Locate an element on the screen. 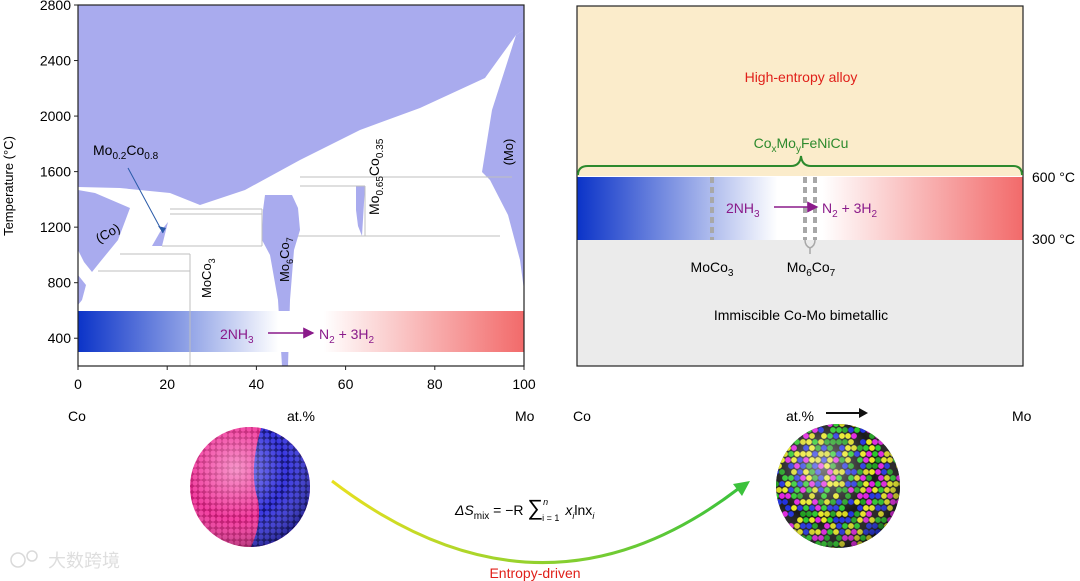 The image size is (1080, 581). hea-label: High-entropy alloy is located at coordinates (801, 77).